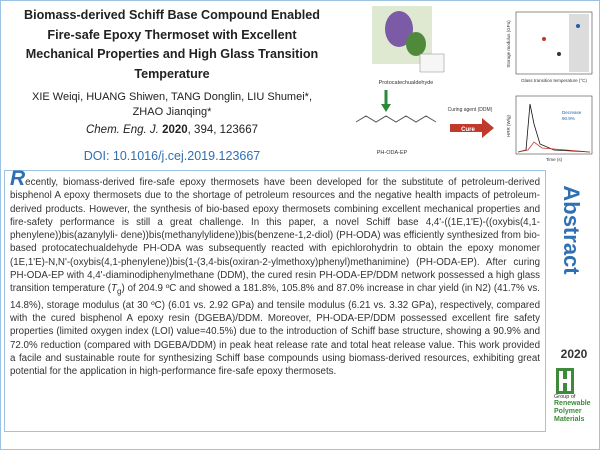 This screenshot has height=450, width=600. I want to click on logo-glyph, so click(565, 381).